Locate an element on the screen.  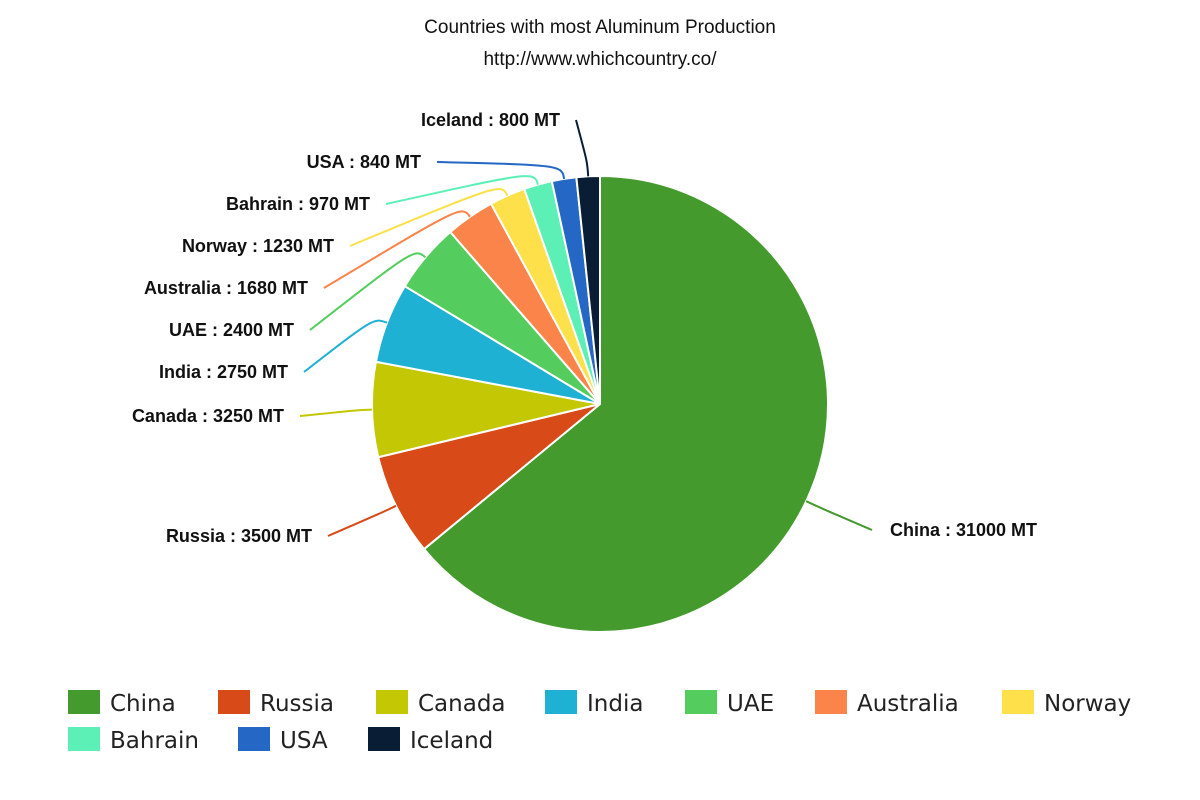
legend-item-china: China is located at coordinates (122, 703).